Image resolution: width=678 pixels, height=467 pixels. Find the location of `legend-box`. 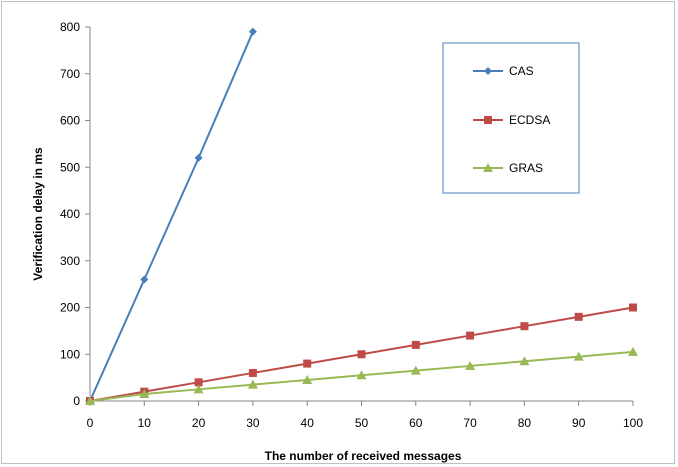

legend-box is located at coordinates (511, 118).